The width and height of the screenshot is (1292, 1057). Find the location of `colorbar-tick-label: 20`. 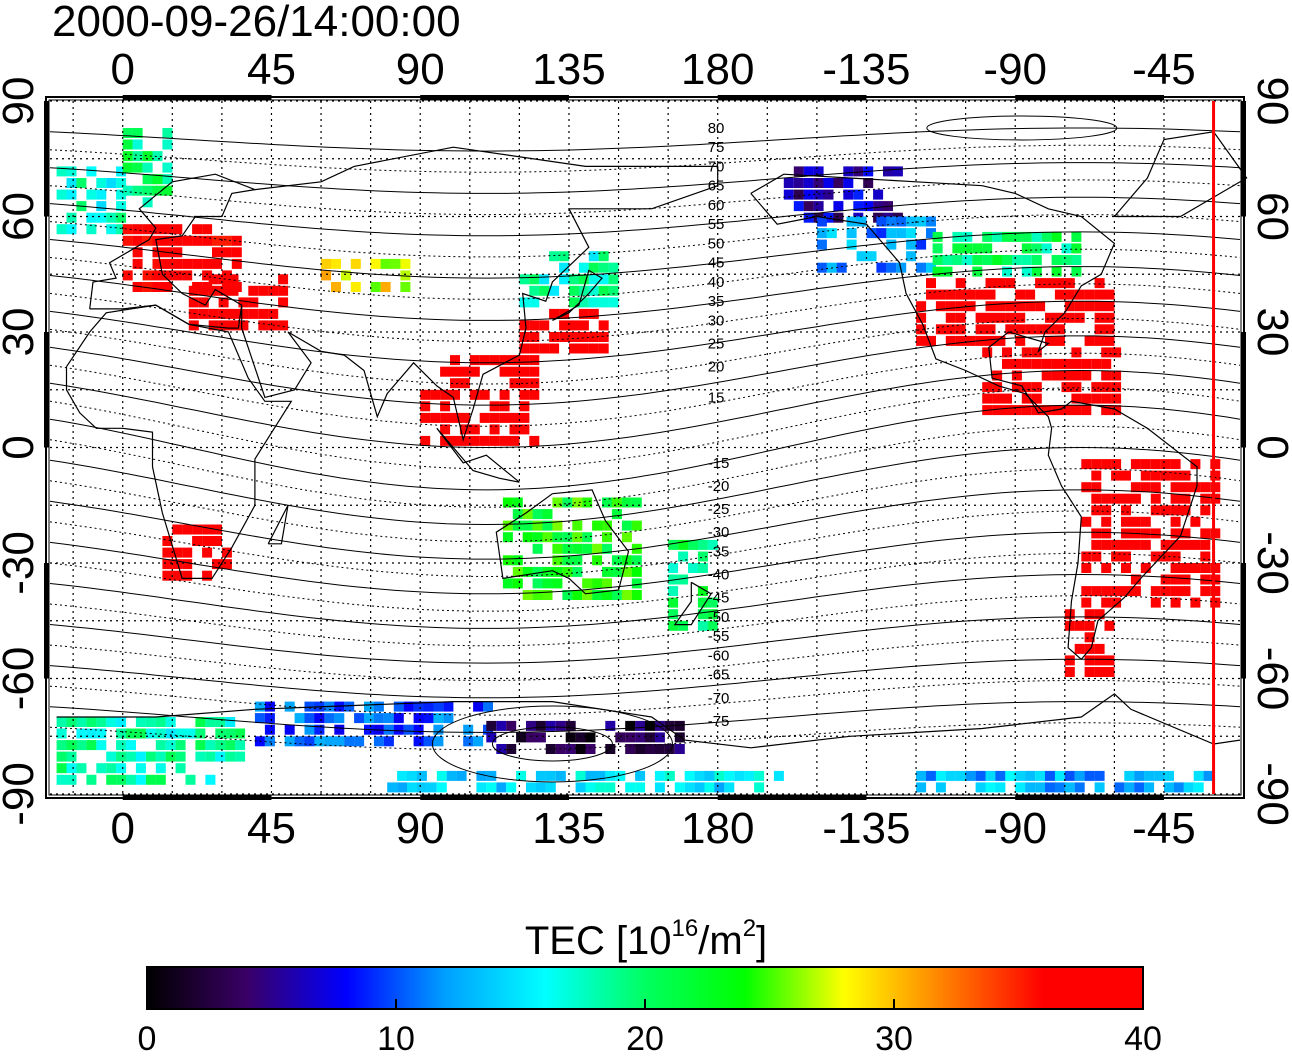

colorbar-tick-label: 20 is located at coordinates (645, 1038).